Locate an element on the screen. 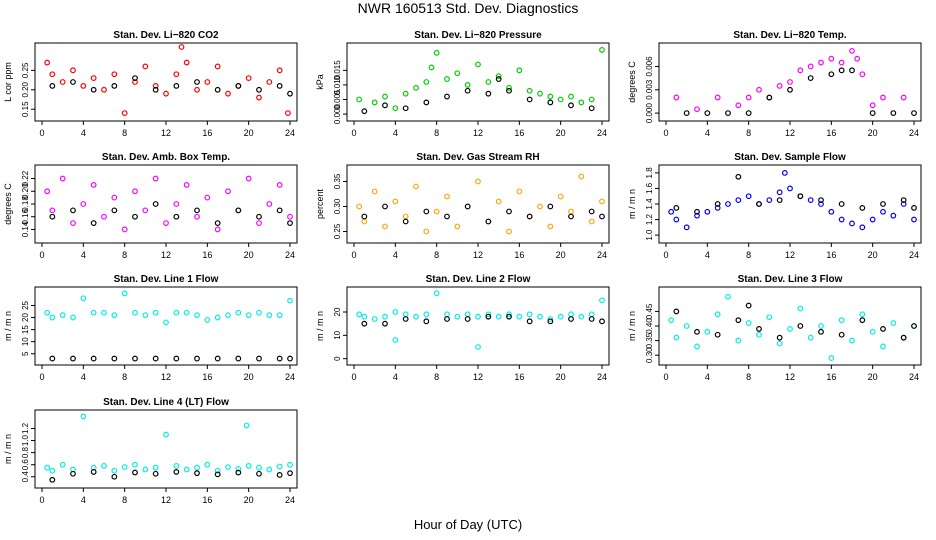 This screenshot has height=540, width=936. panel-frame is located at coordinates (166, 326).